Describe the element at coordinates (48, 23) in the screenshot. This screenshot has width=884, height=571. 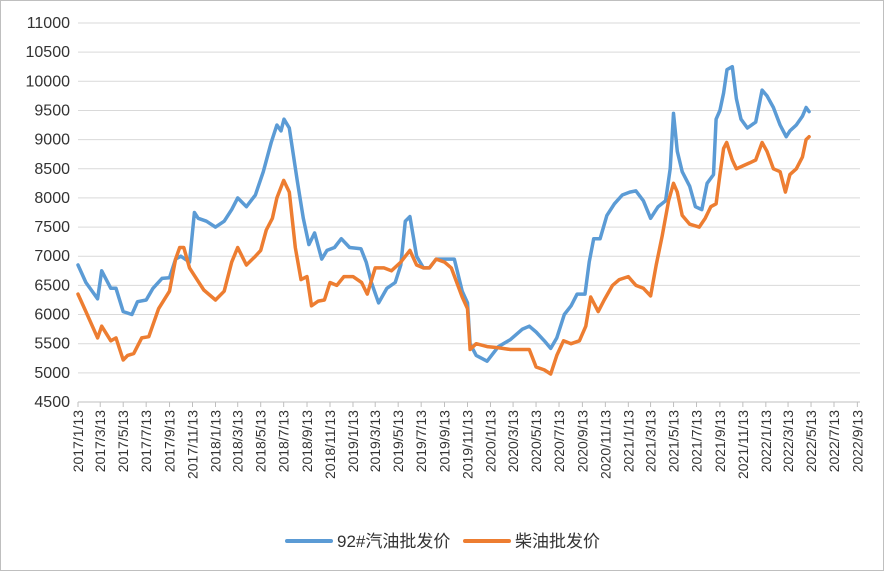
I see `y-tick-label: 11000` at that location.